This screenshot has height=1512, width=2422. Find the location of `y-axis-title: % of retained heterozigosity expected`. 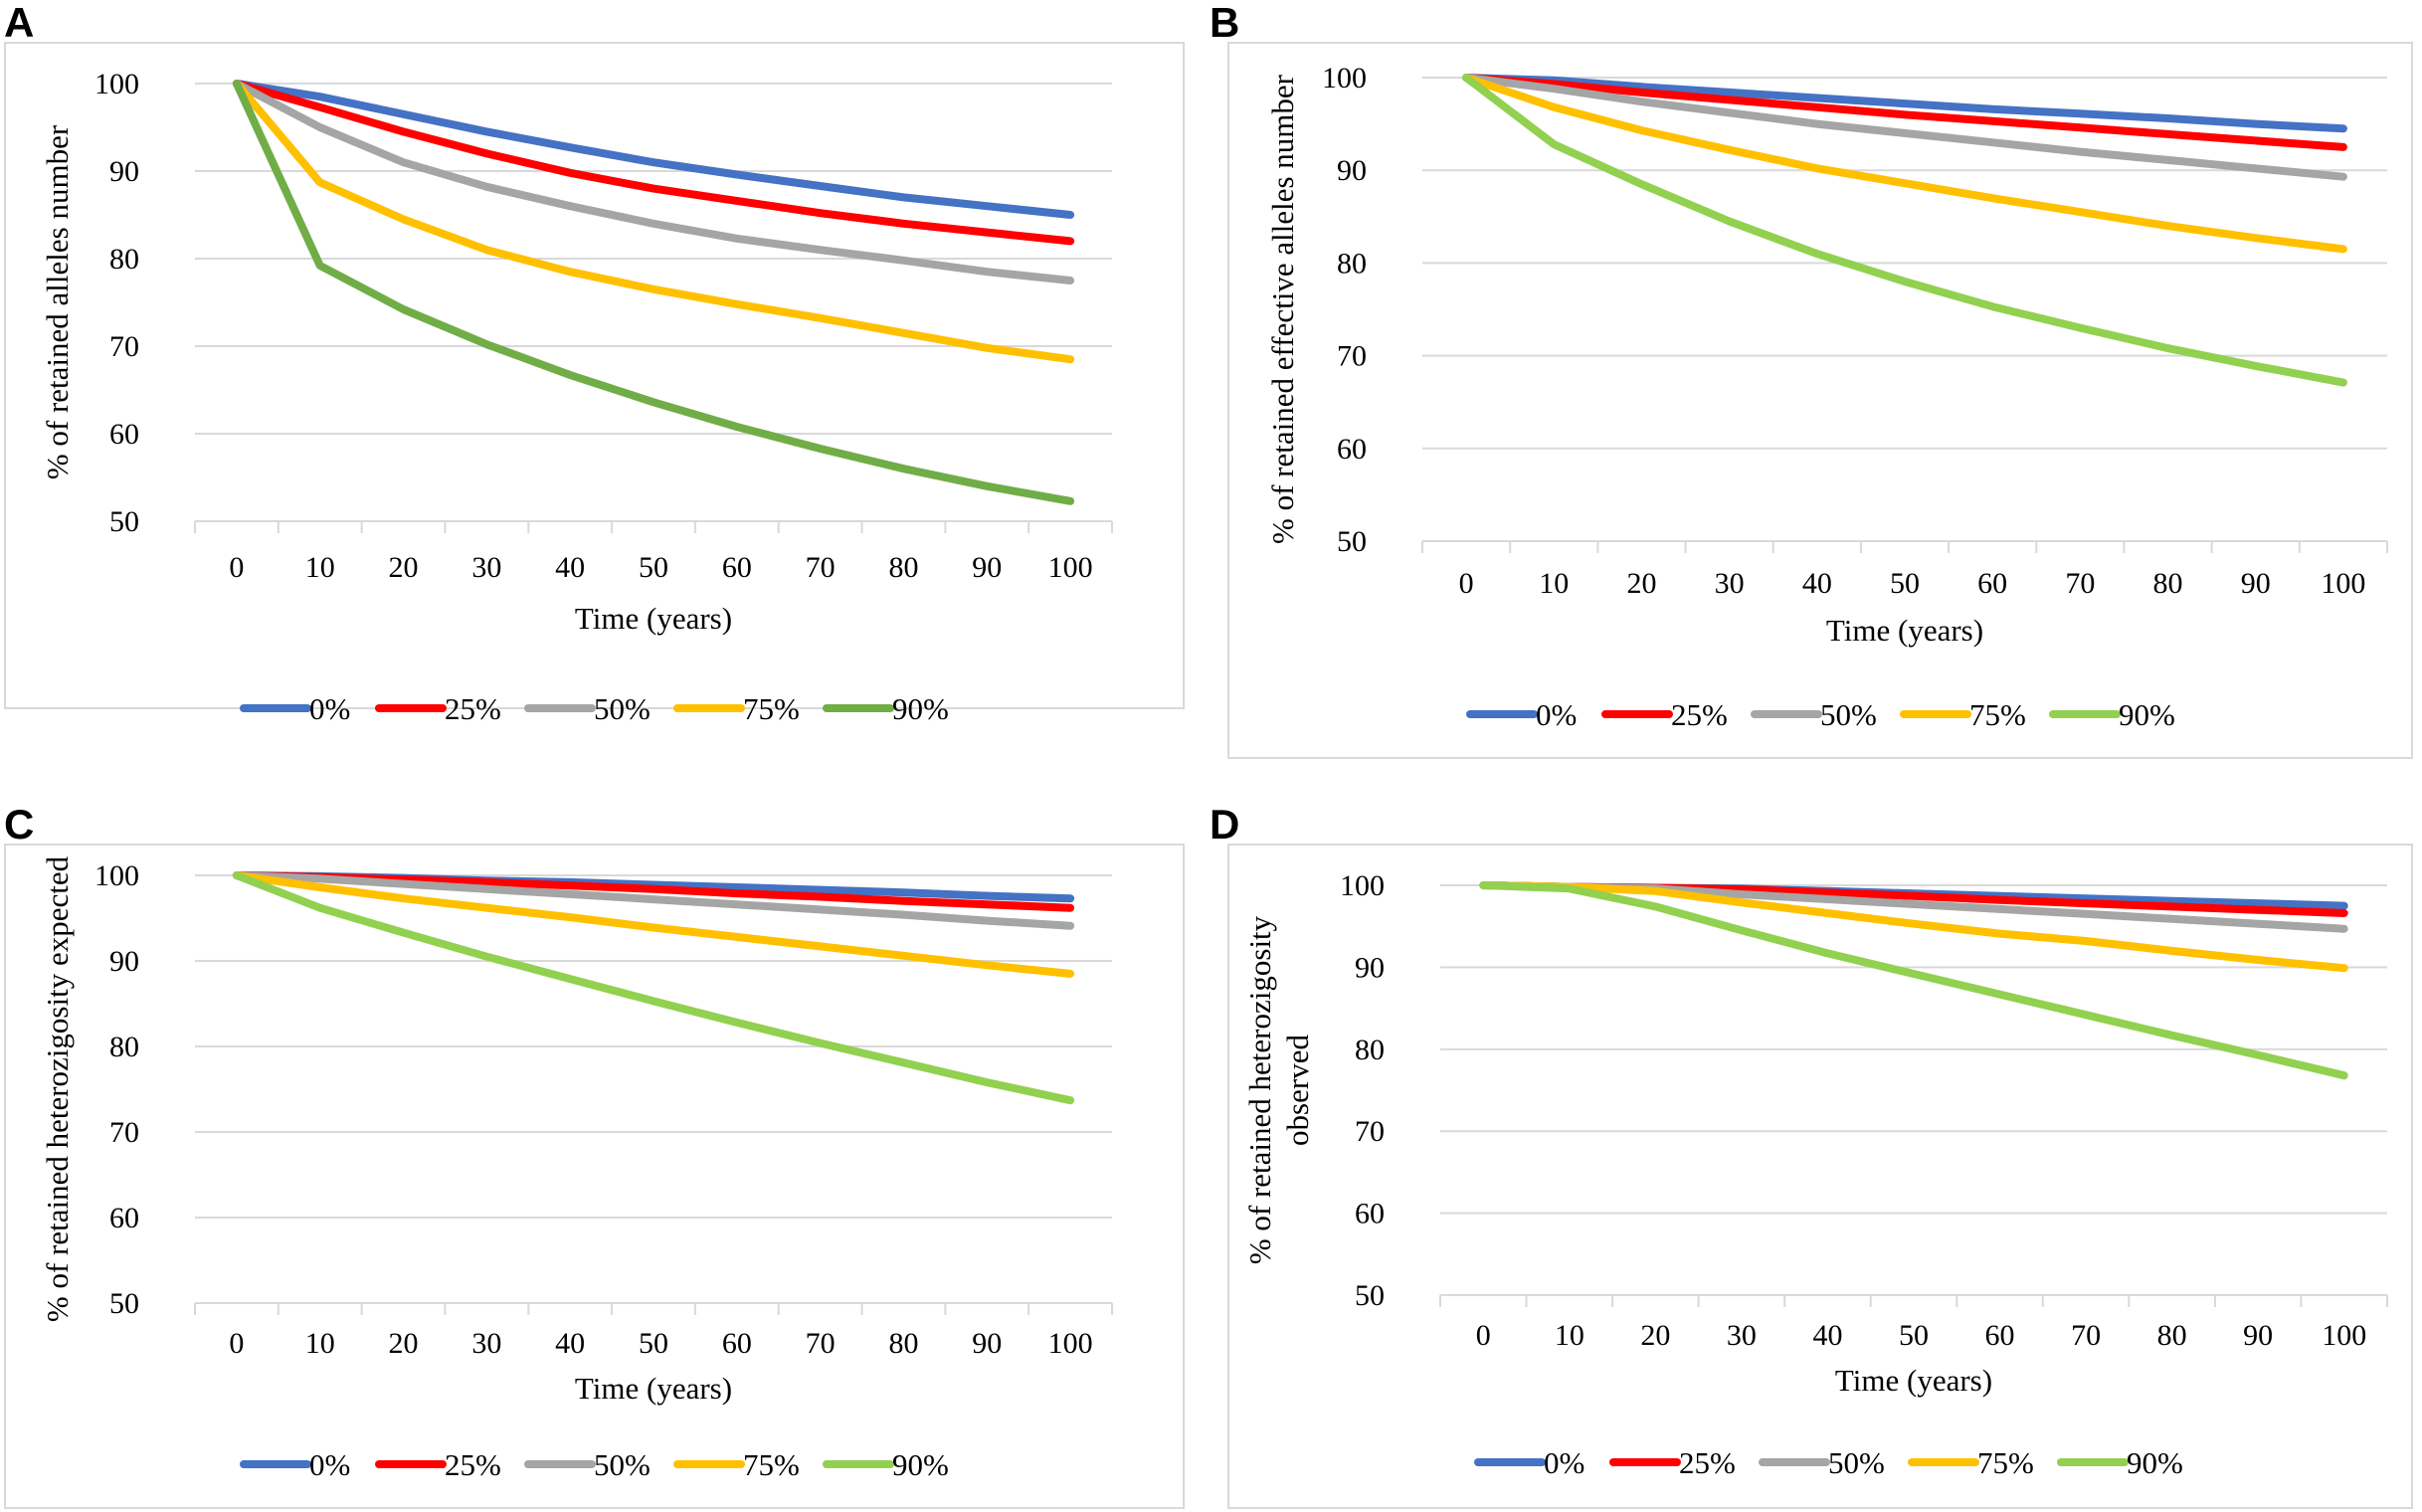

y-axis-title: % of retained heterozigosity expected is located at coordinates (58, 1088).